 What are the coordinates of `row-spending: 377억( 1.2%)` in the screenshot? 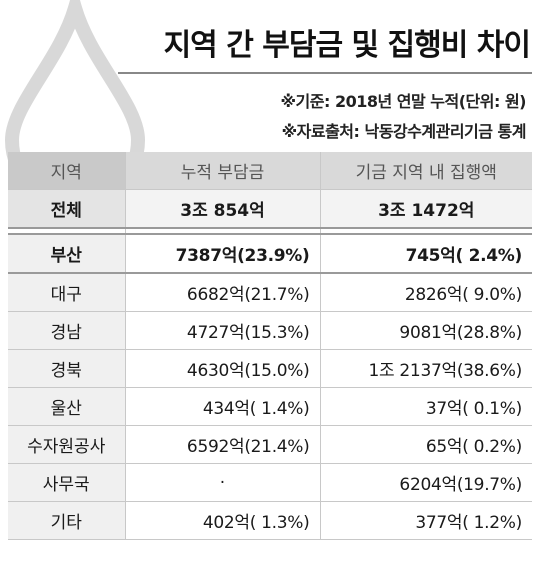 It's located at (425, 520).